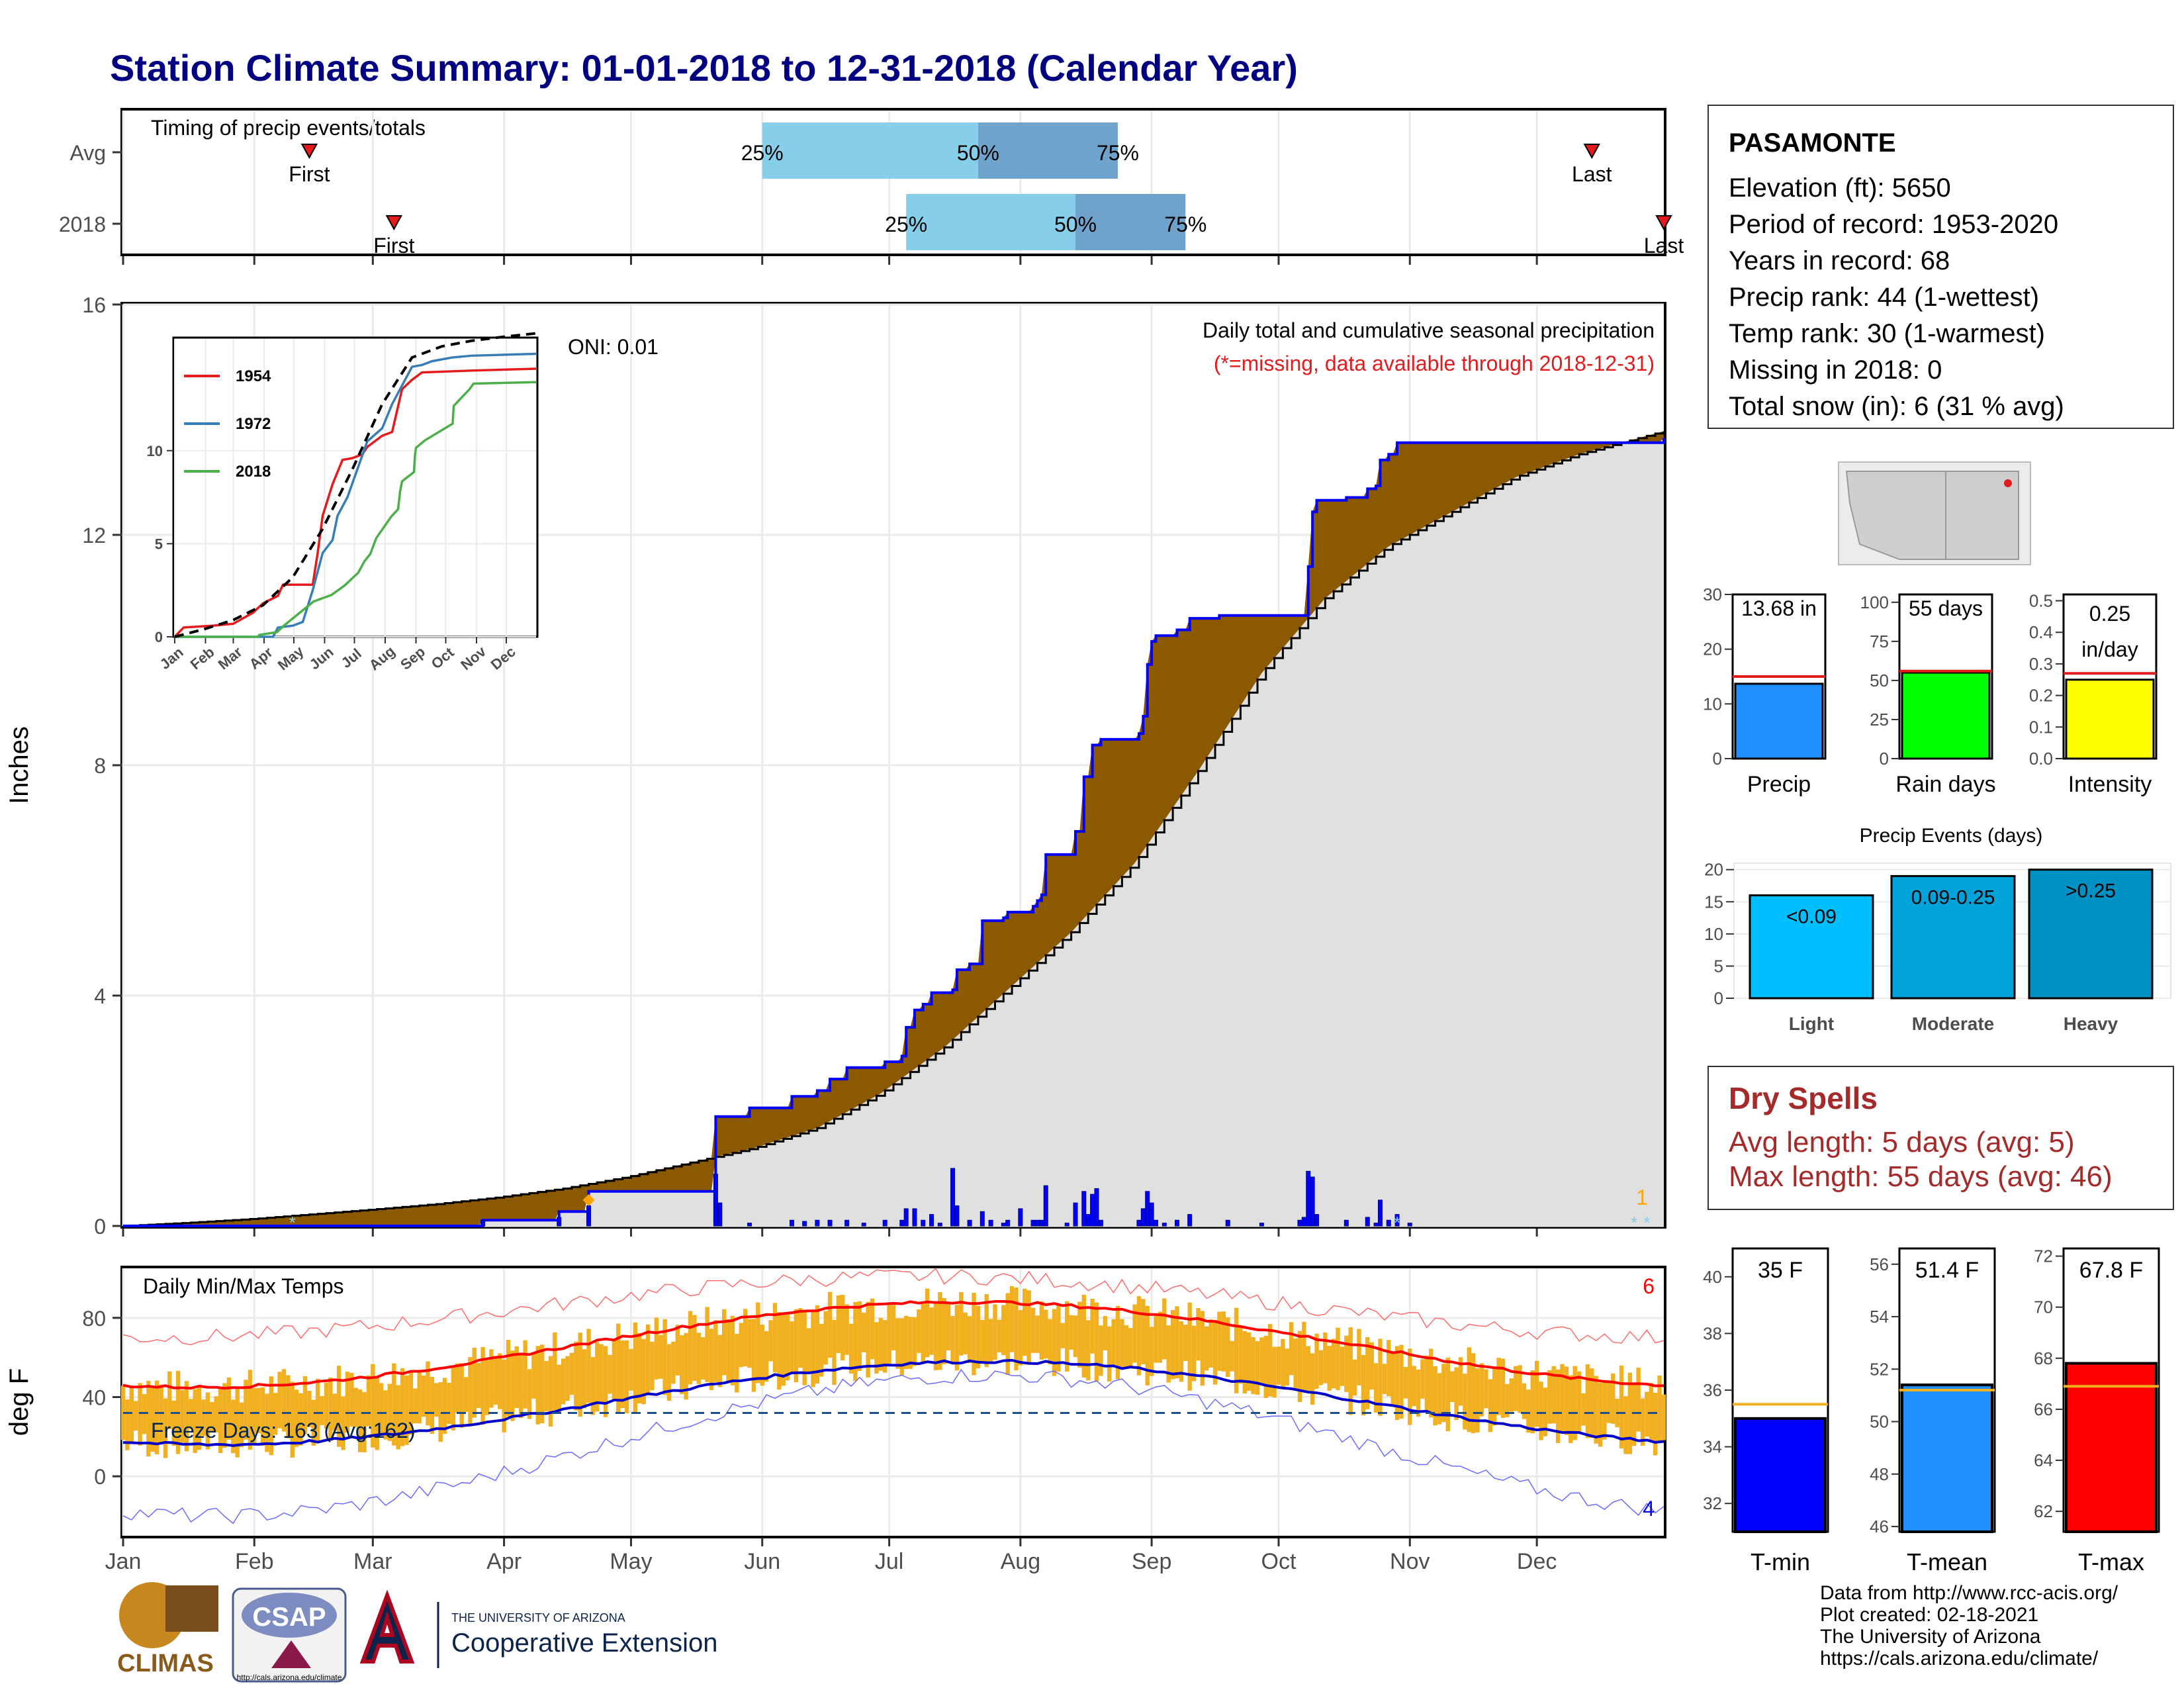 The width and height of the screenshot is (2184, 1688). Describe the element at coordinates (1780, 1475) in the screenshot. I see `temp-bar` at that location.